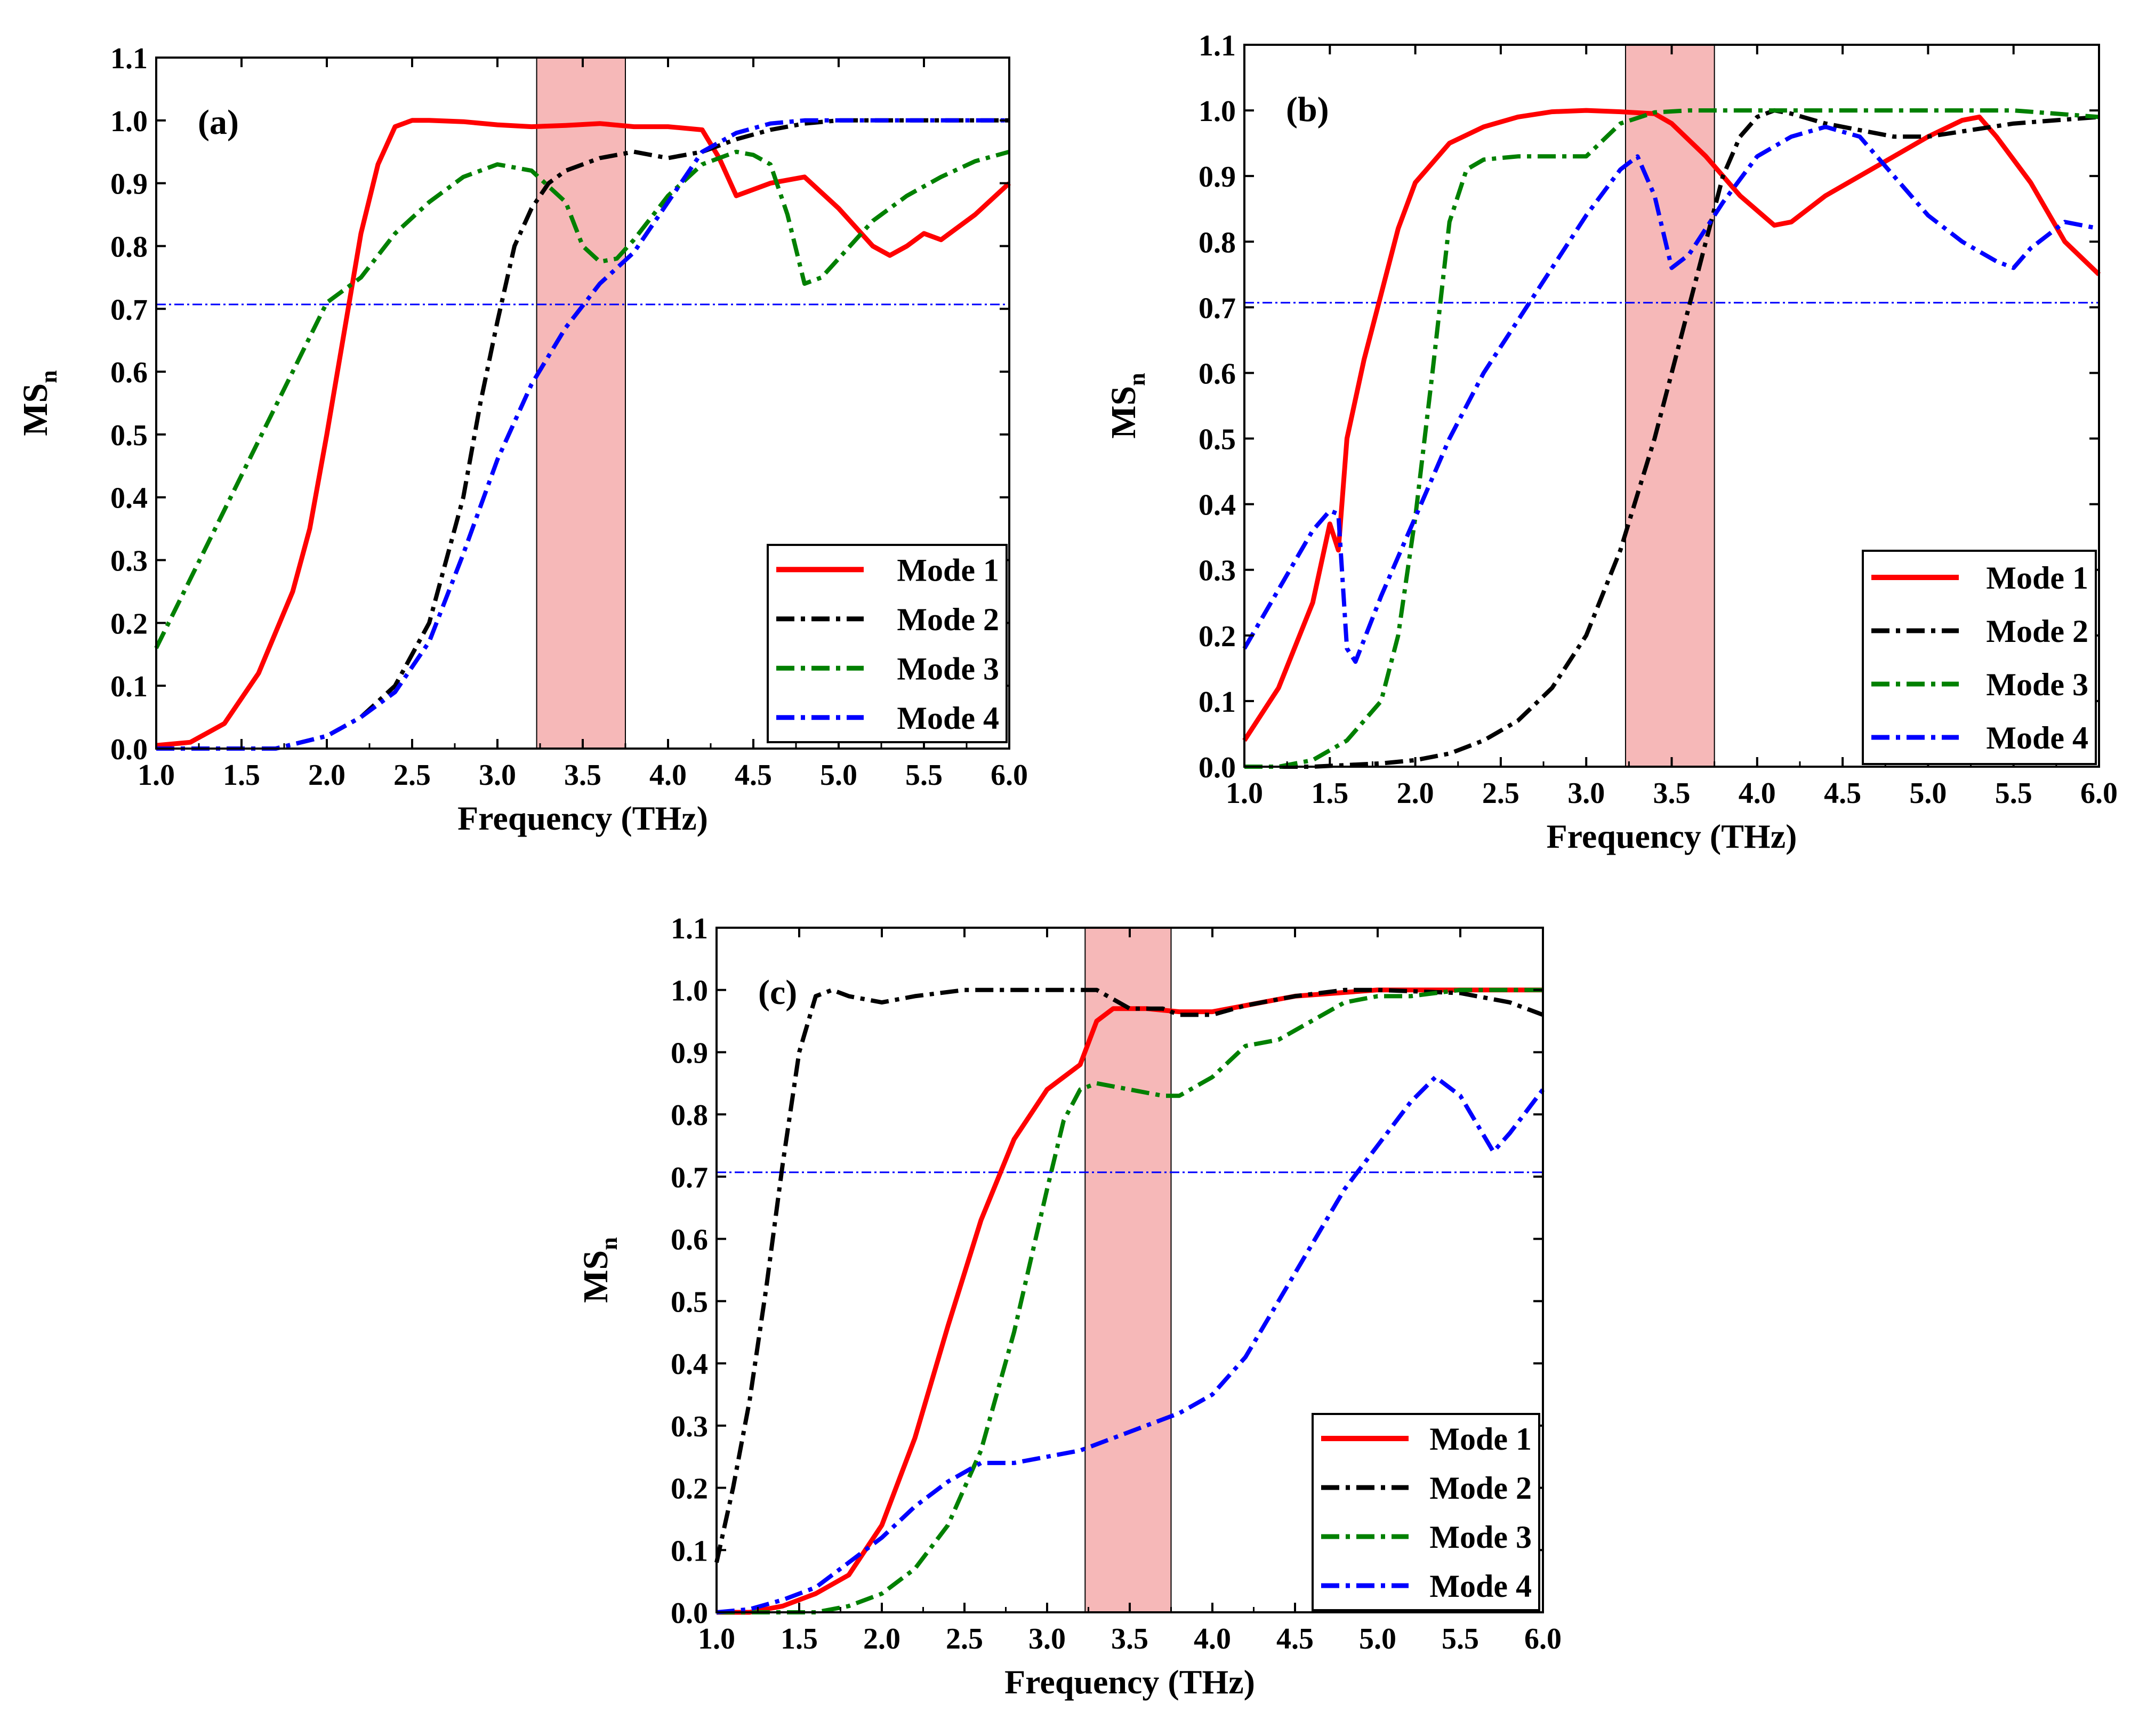 This screenshot has width=2131, height=1736. Describe the element at coordinates (1481, 1488) in the screenshot. I see `legend-label-mode-2: Mode 2` at that location.